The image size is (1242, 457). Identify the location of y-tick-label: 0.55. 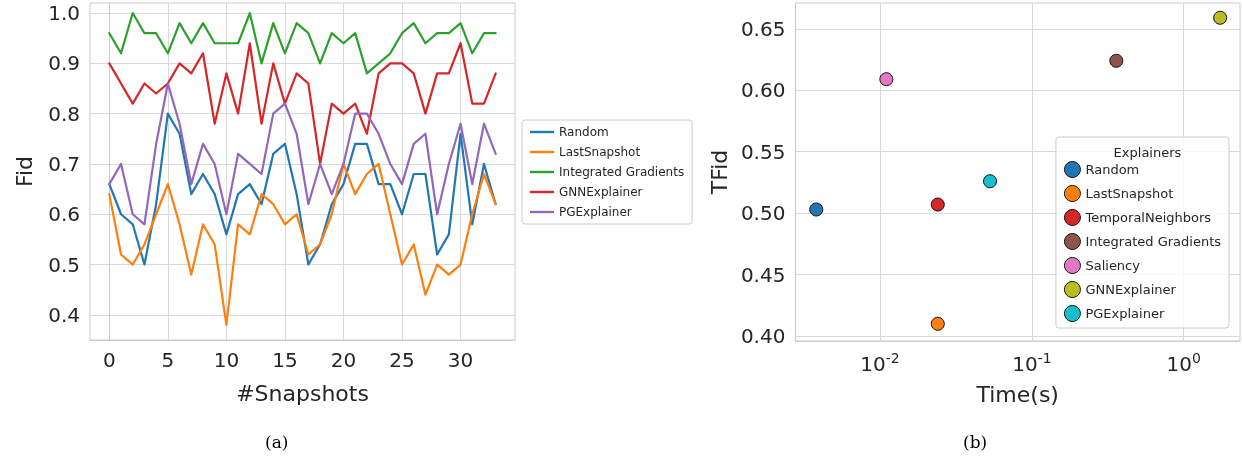
(763, 151).